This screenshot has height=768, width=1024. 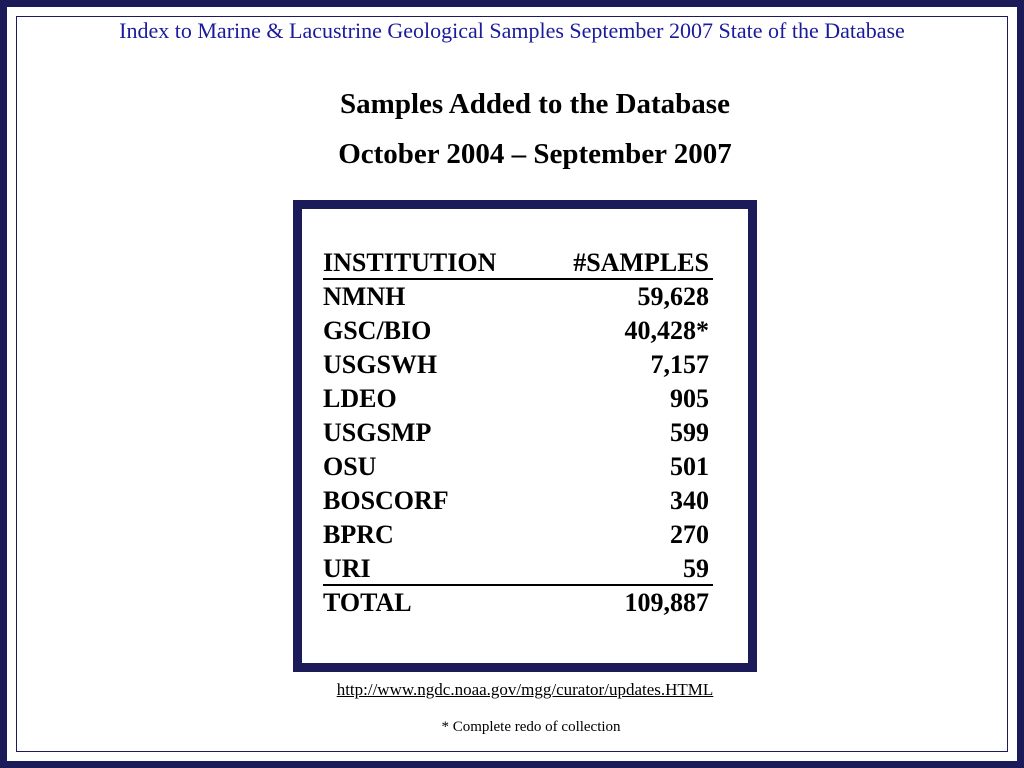 I want to click on table-row: USGSWH 7,157, so click(x=518, y=367).